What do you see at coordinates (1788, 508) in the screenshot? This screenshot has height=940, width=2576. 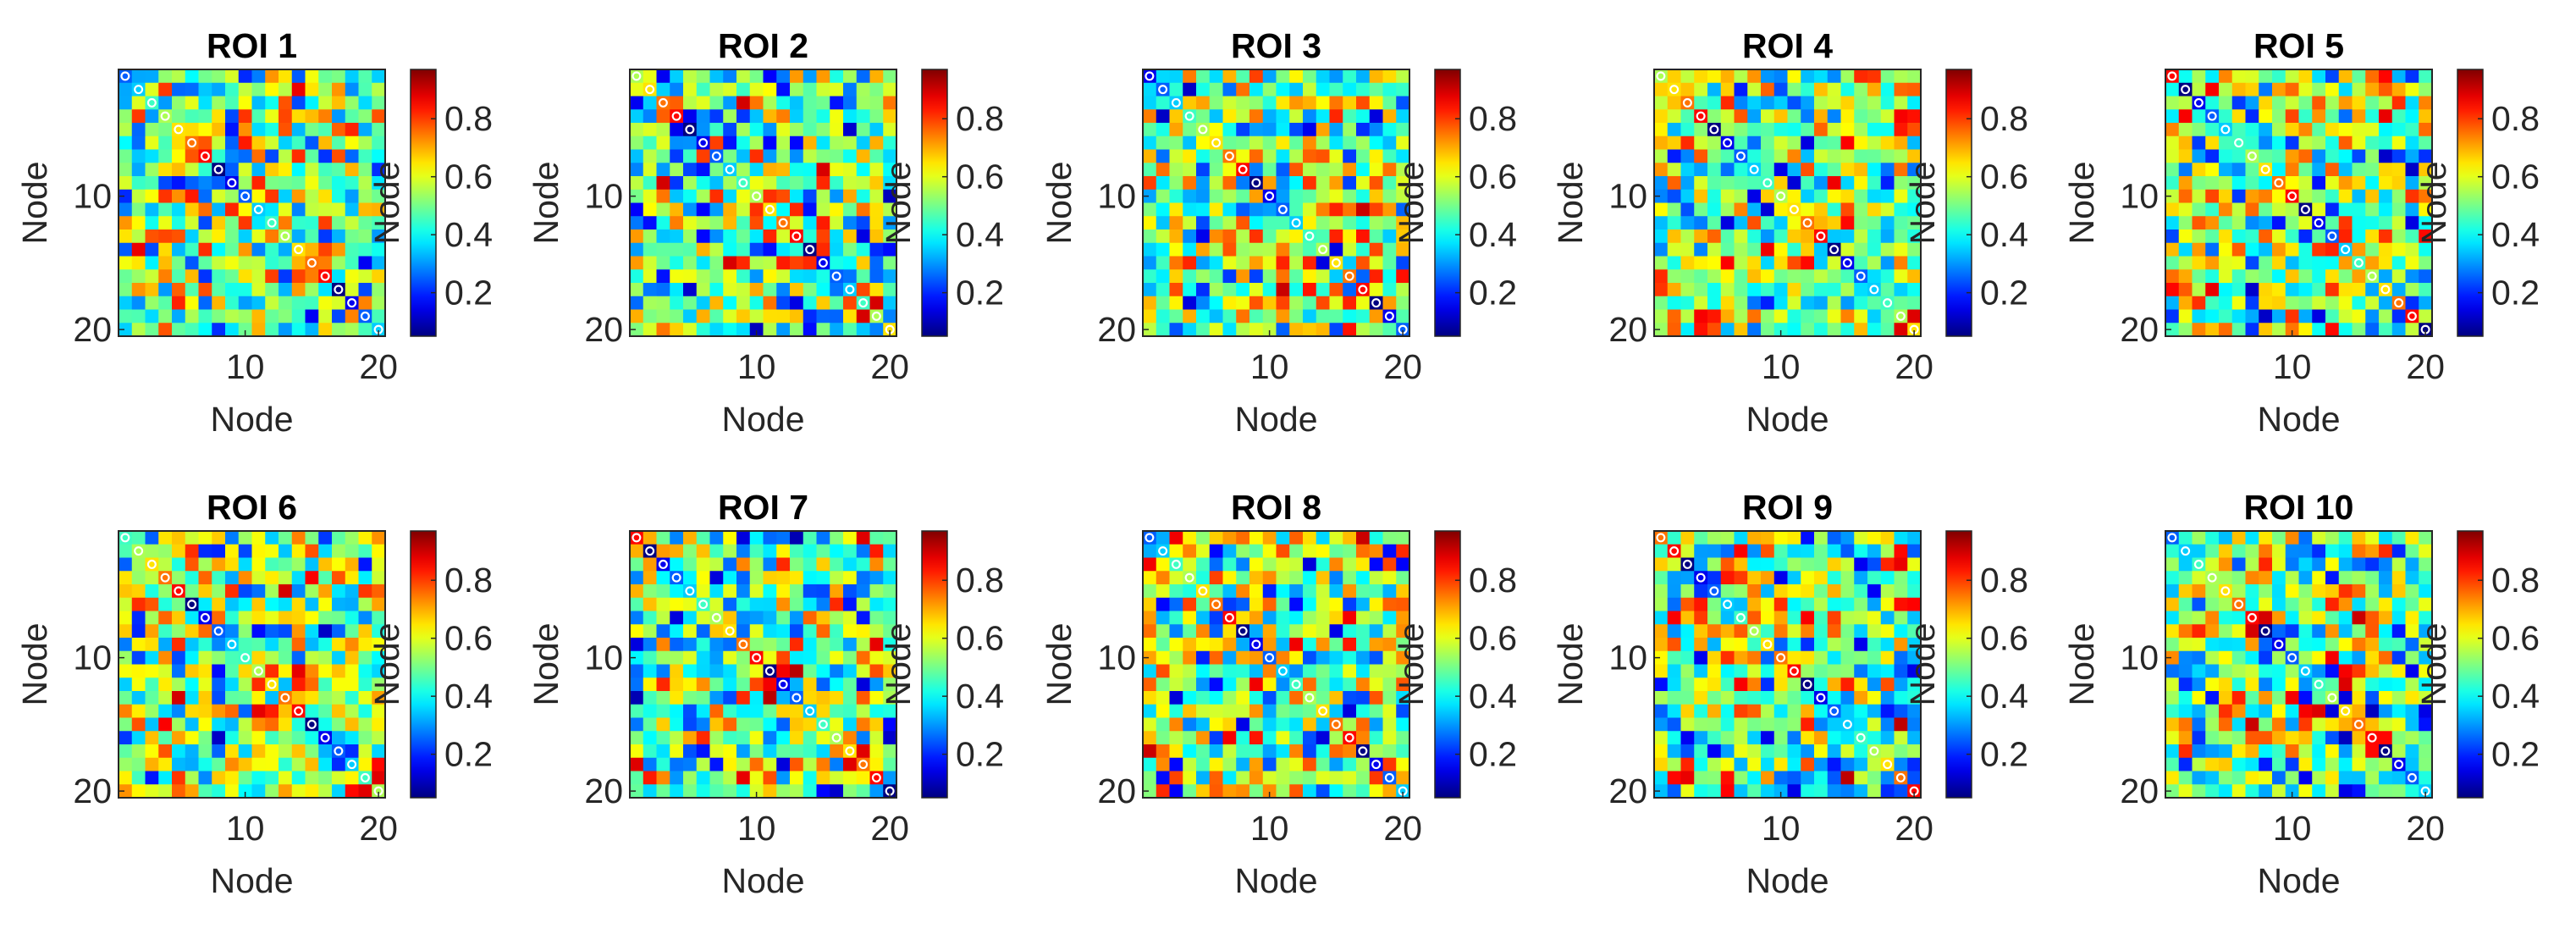 I see `panel-title: ROI 9` at bounding box center [1788, 508].